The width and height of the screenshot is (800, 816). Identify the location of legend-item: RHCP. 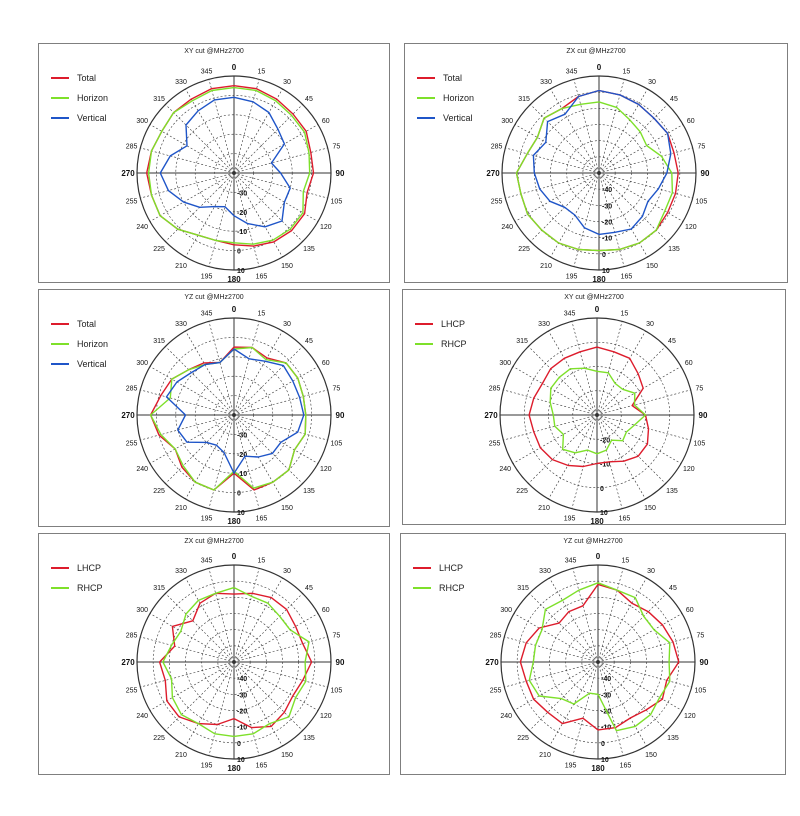
(439, 588).